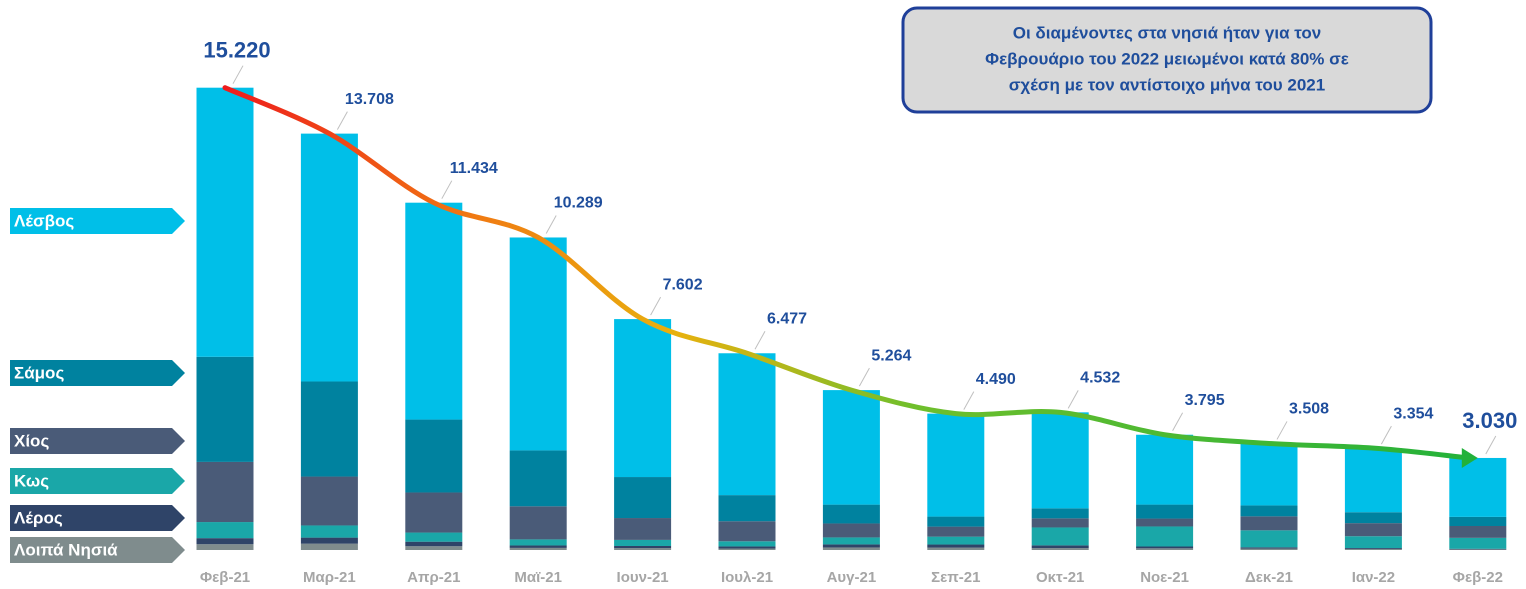  Describe the element at coordinates (683, 284) in the screenshot. I see `total-label: 7.602` at that location.